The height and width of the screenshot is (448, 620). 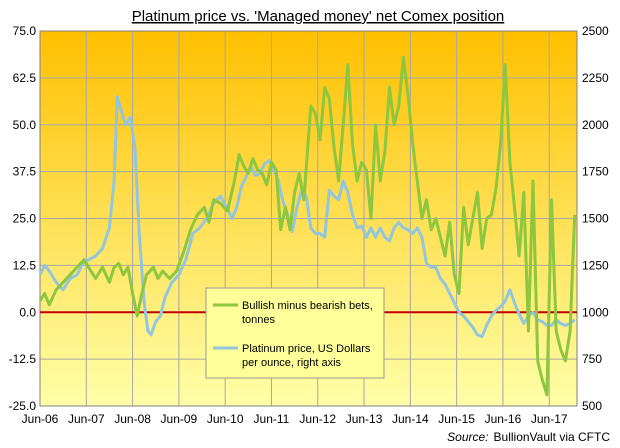 What do you see at coordinates (132, 419) in the screenshot?
I see `x-tick-label: Jun-08` at bounding box center [132, 419].